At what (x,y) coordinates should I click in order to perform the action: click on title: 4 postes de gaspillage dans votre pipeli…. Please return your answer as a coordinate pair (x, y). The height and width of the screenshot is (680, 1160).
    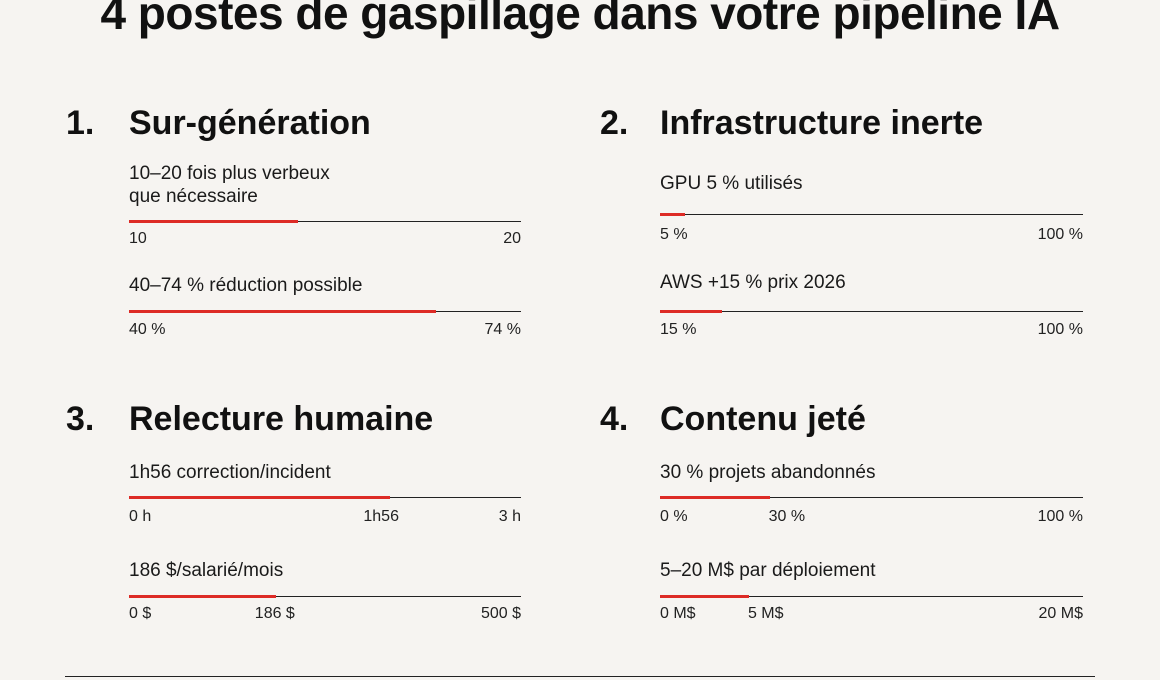
    Looking at the image, I should click on (580, 19).